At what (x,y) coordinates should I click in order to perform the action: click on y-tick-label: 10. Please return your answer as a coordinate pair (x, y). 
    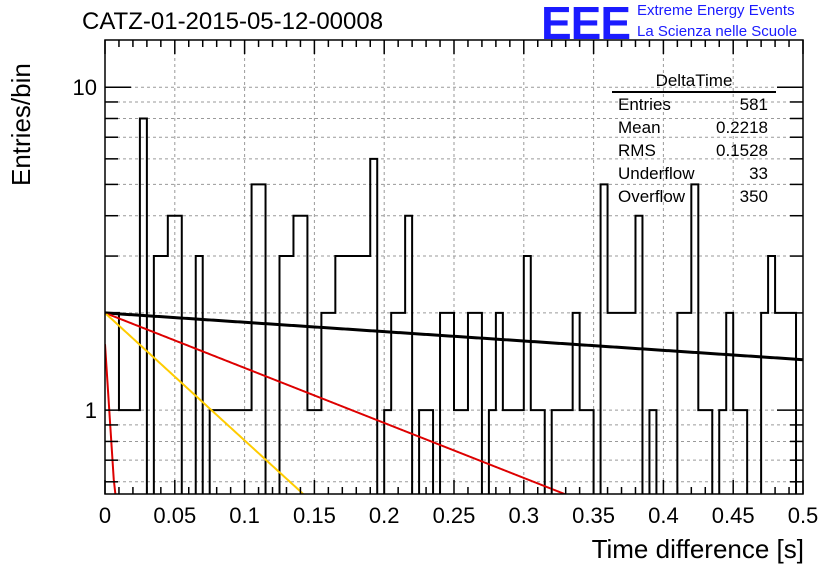
    Looking at the image, I should click on (85, 87).